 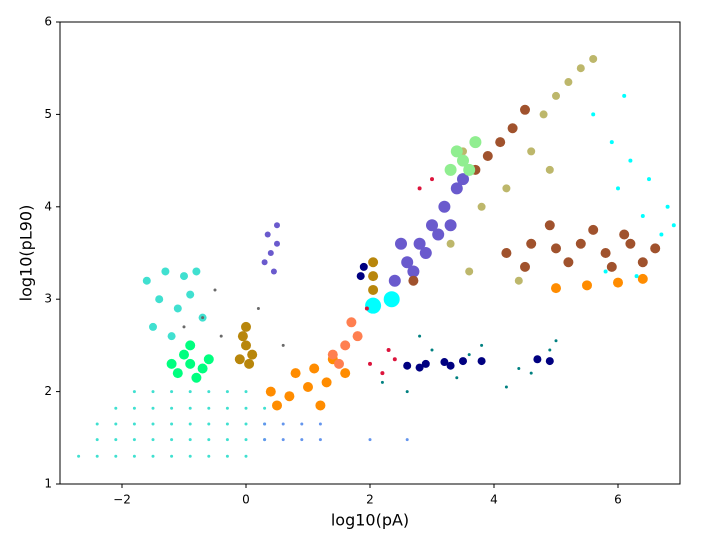 I want to click on x-tick-label: −2, so click(x=122, y=500).